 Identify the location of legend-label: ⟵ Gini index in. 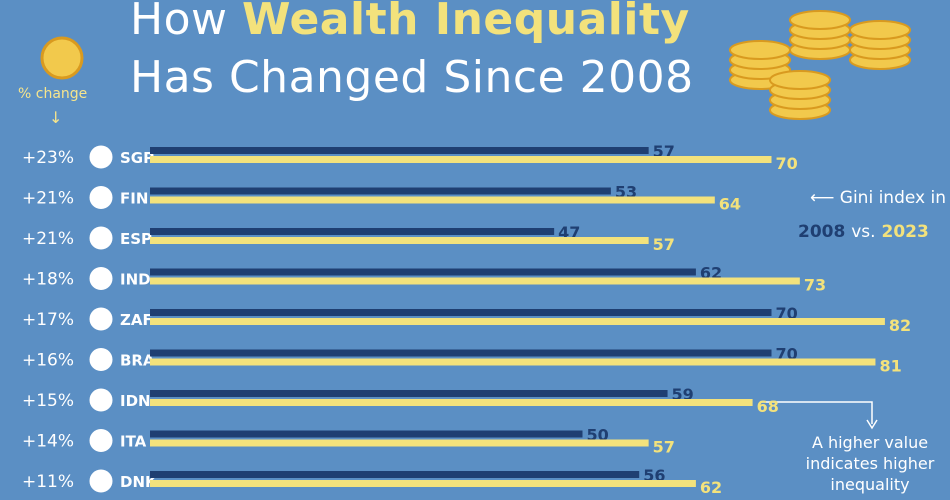
(878, 198).